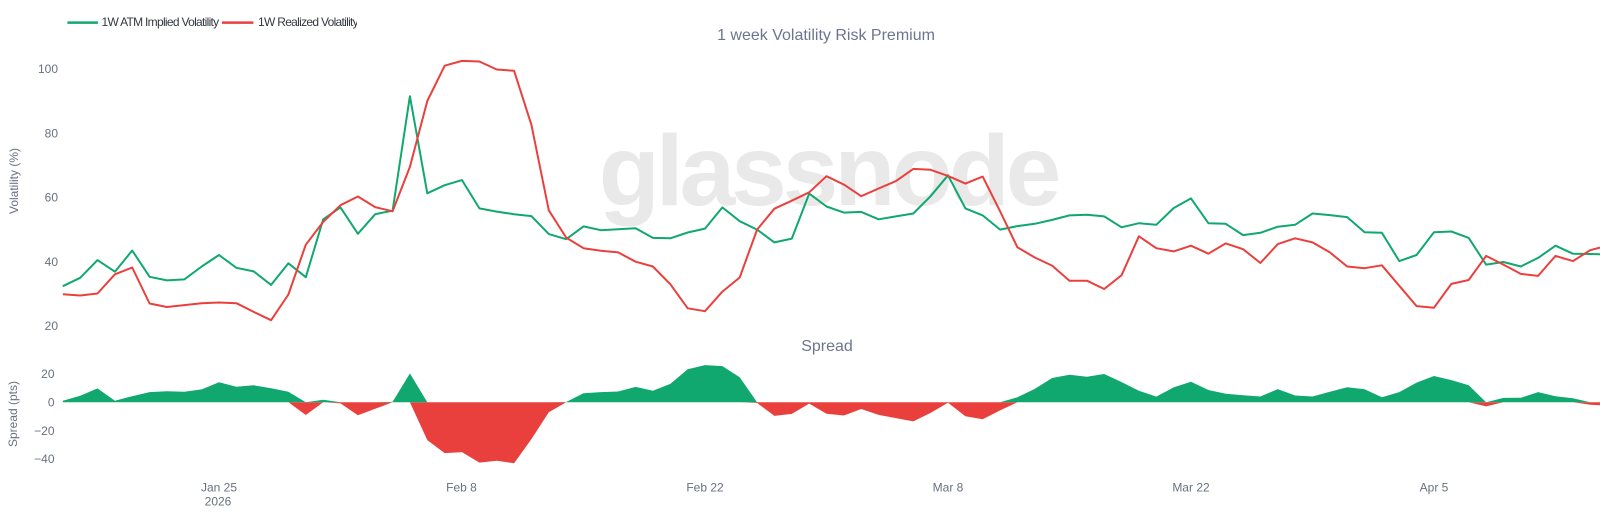 The height and width of the screenshot is (516, 1600). What do you see at coordinates (14, 181) in the screenshot?
I see `svg-text: Volatility (%)` at bounding box center [14, 181].